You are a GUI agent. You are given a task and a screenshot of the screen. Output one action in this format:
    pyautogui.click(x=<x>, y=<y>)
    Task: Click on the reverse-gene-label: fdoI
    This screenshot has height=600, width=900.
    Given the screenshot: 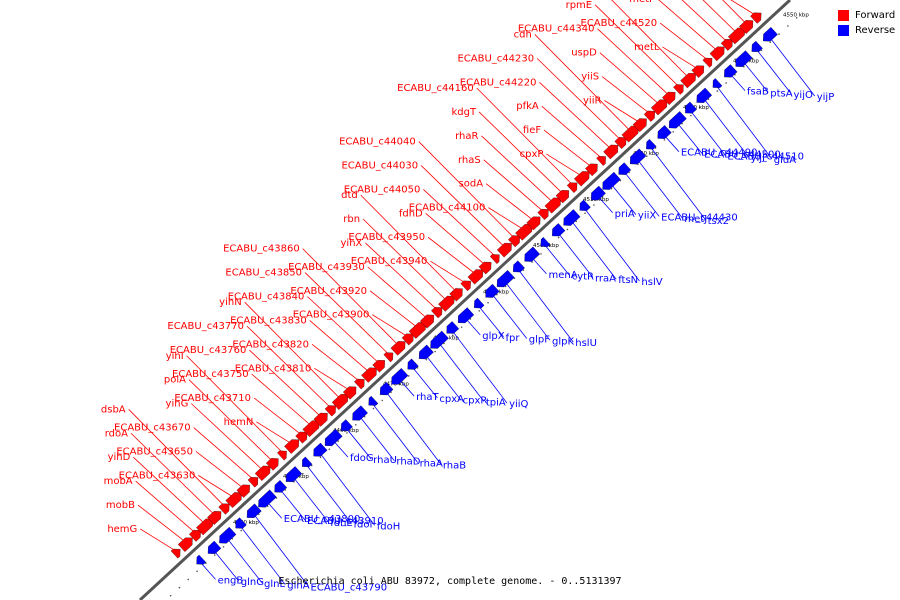 What is the action you would take?
    pyautogui.click(x=362, y=525)
    